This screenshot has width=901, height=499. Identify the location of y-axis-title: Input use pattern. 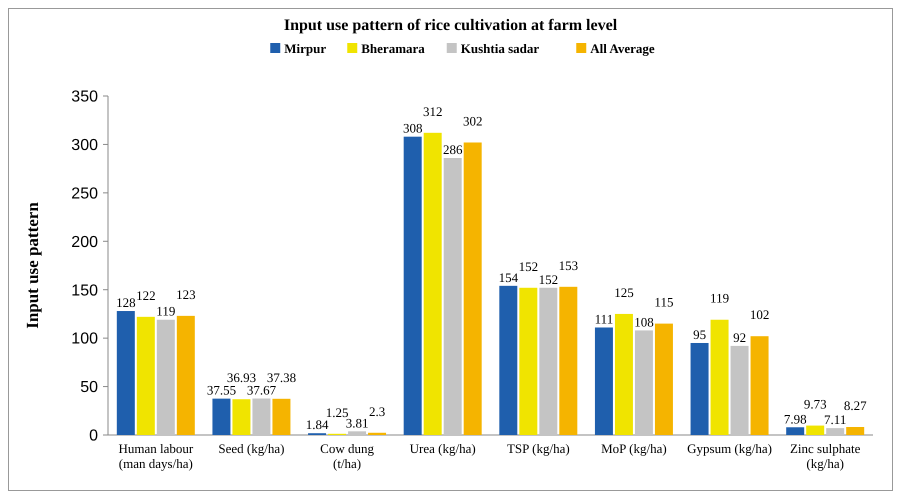
(32, 265).